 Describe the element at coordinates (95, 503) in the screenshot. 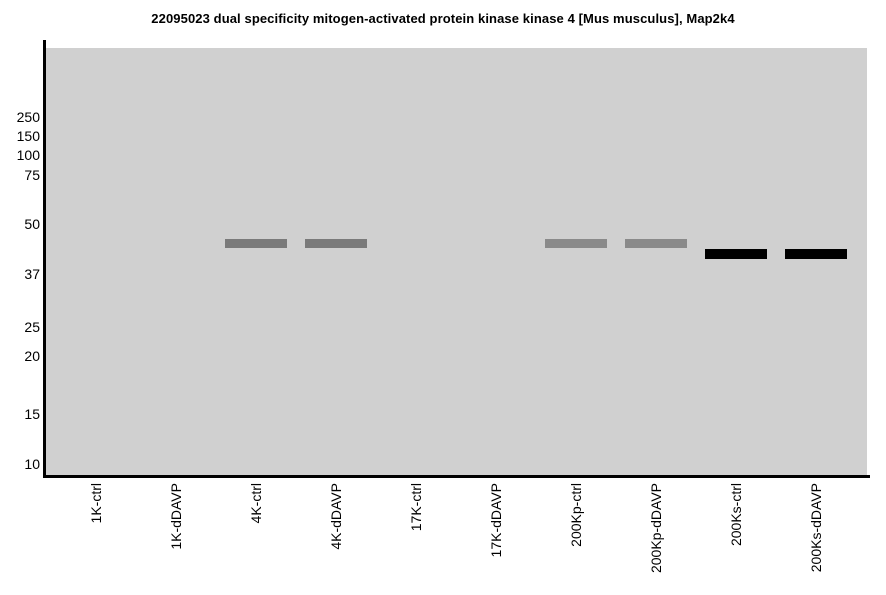

I see `lane-label-1k-ctrl: 1K-ctrl` at that location.